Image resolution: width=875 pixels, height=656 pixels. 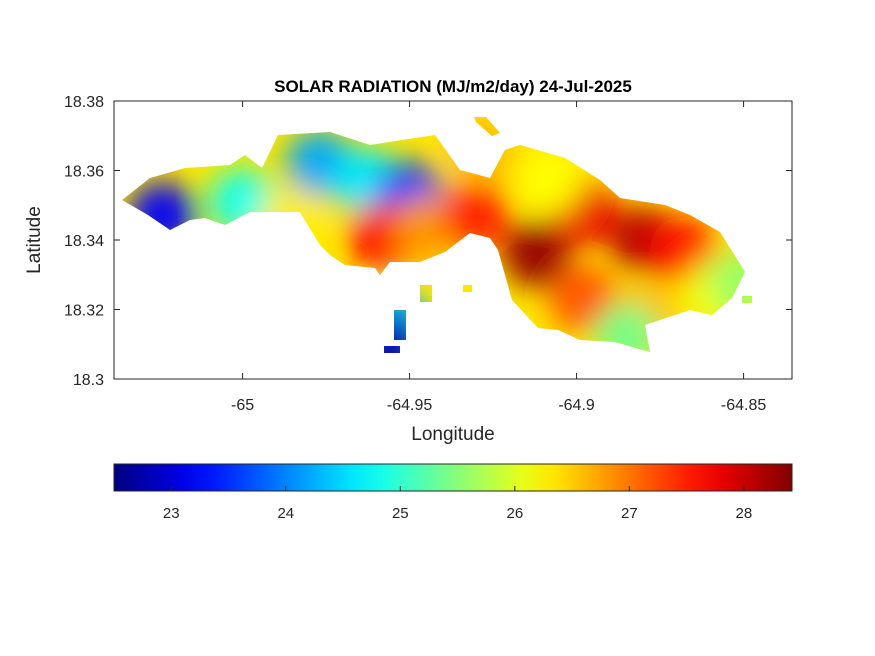 I want to click on x-tick-label: -65, so click(x=242, y=405).